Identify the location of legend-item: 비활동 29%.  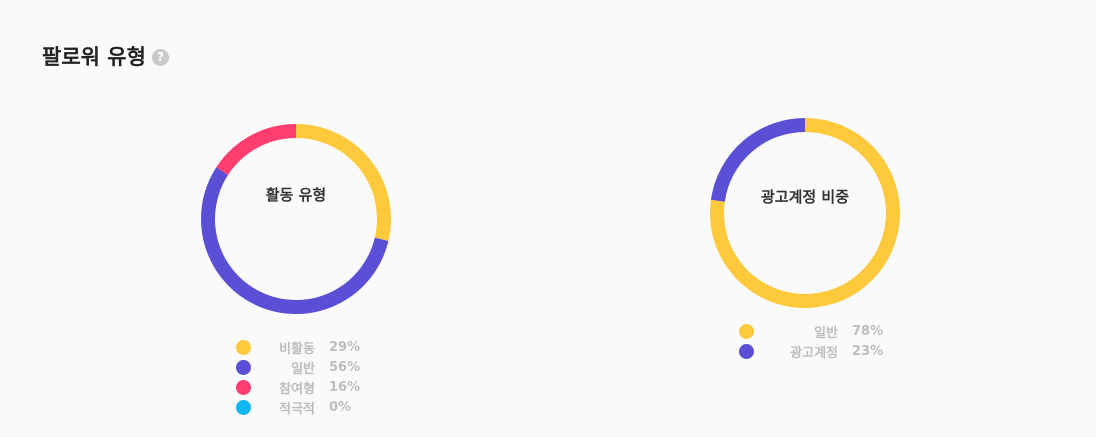
(298, 347).